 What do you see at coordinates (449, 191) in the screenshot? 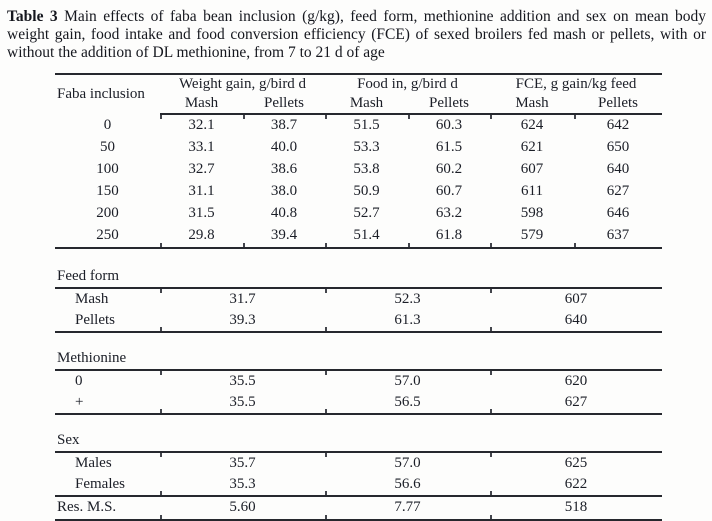
I see `data-cell: 60.7` at bounding box center [449, 191].